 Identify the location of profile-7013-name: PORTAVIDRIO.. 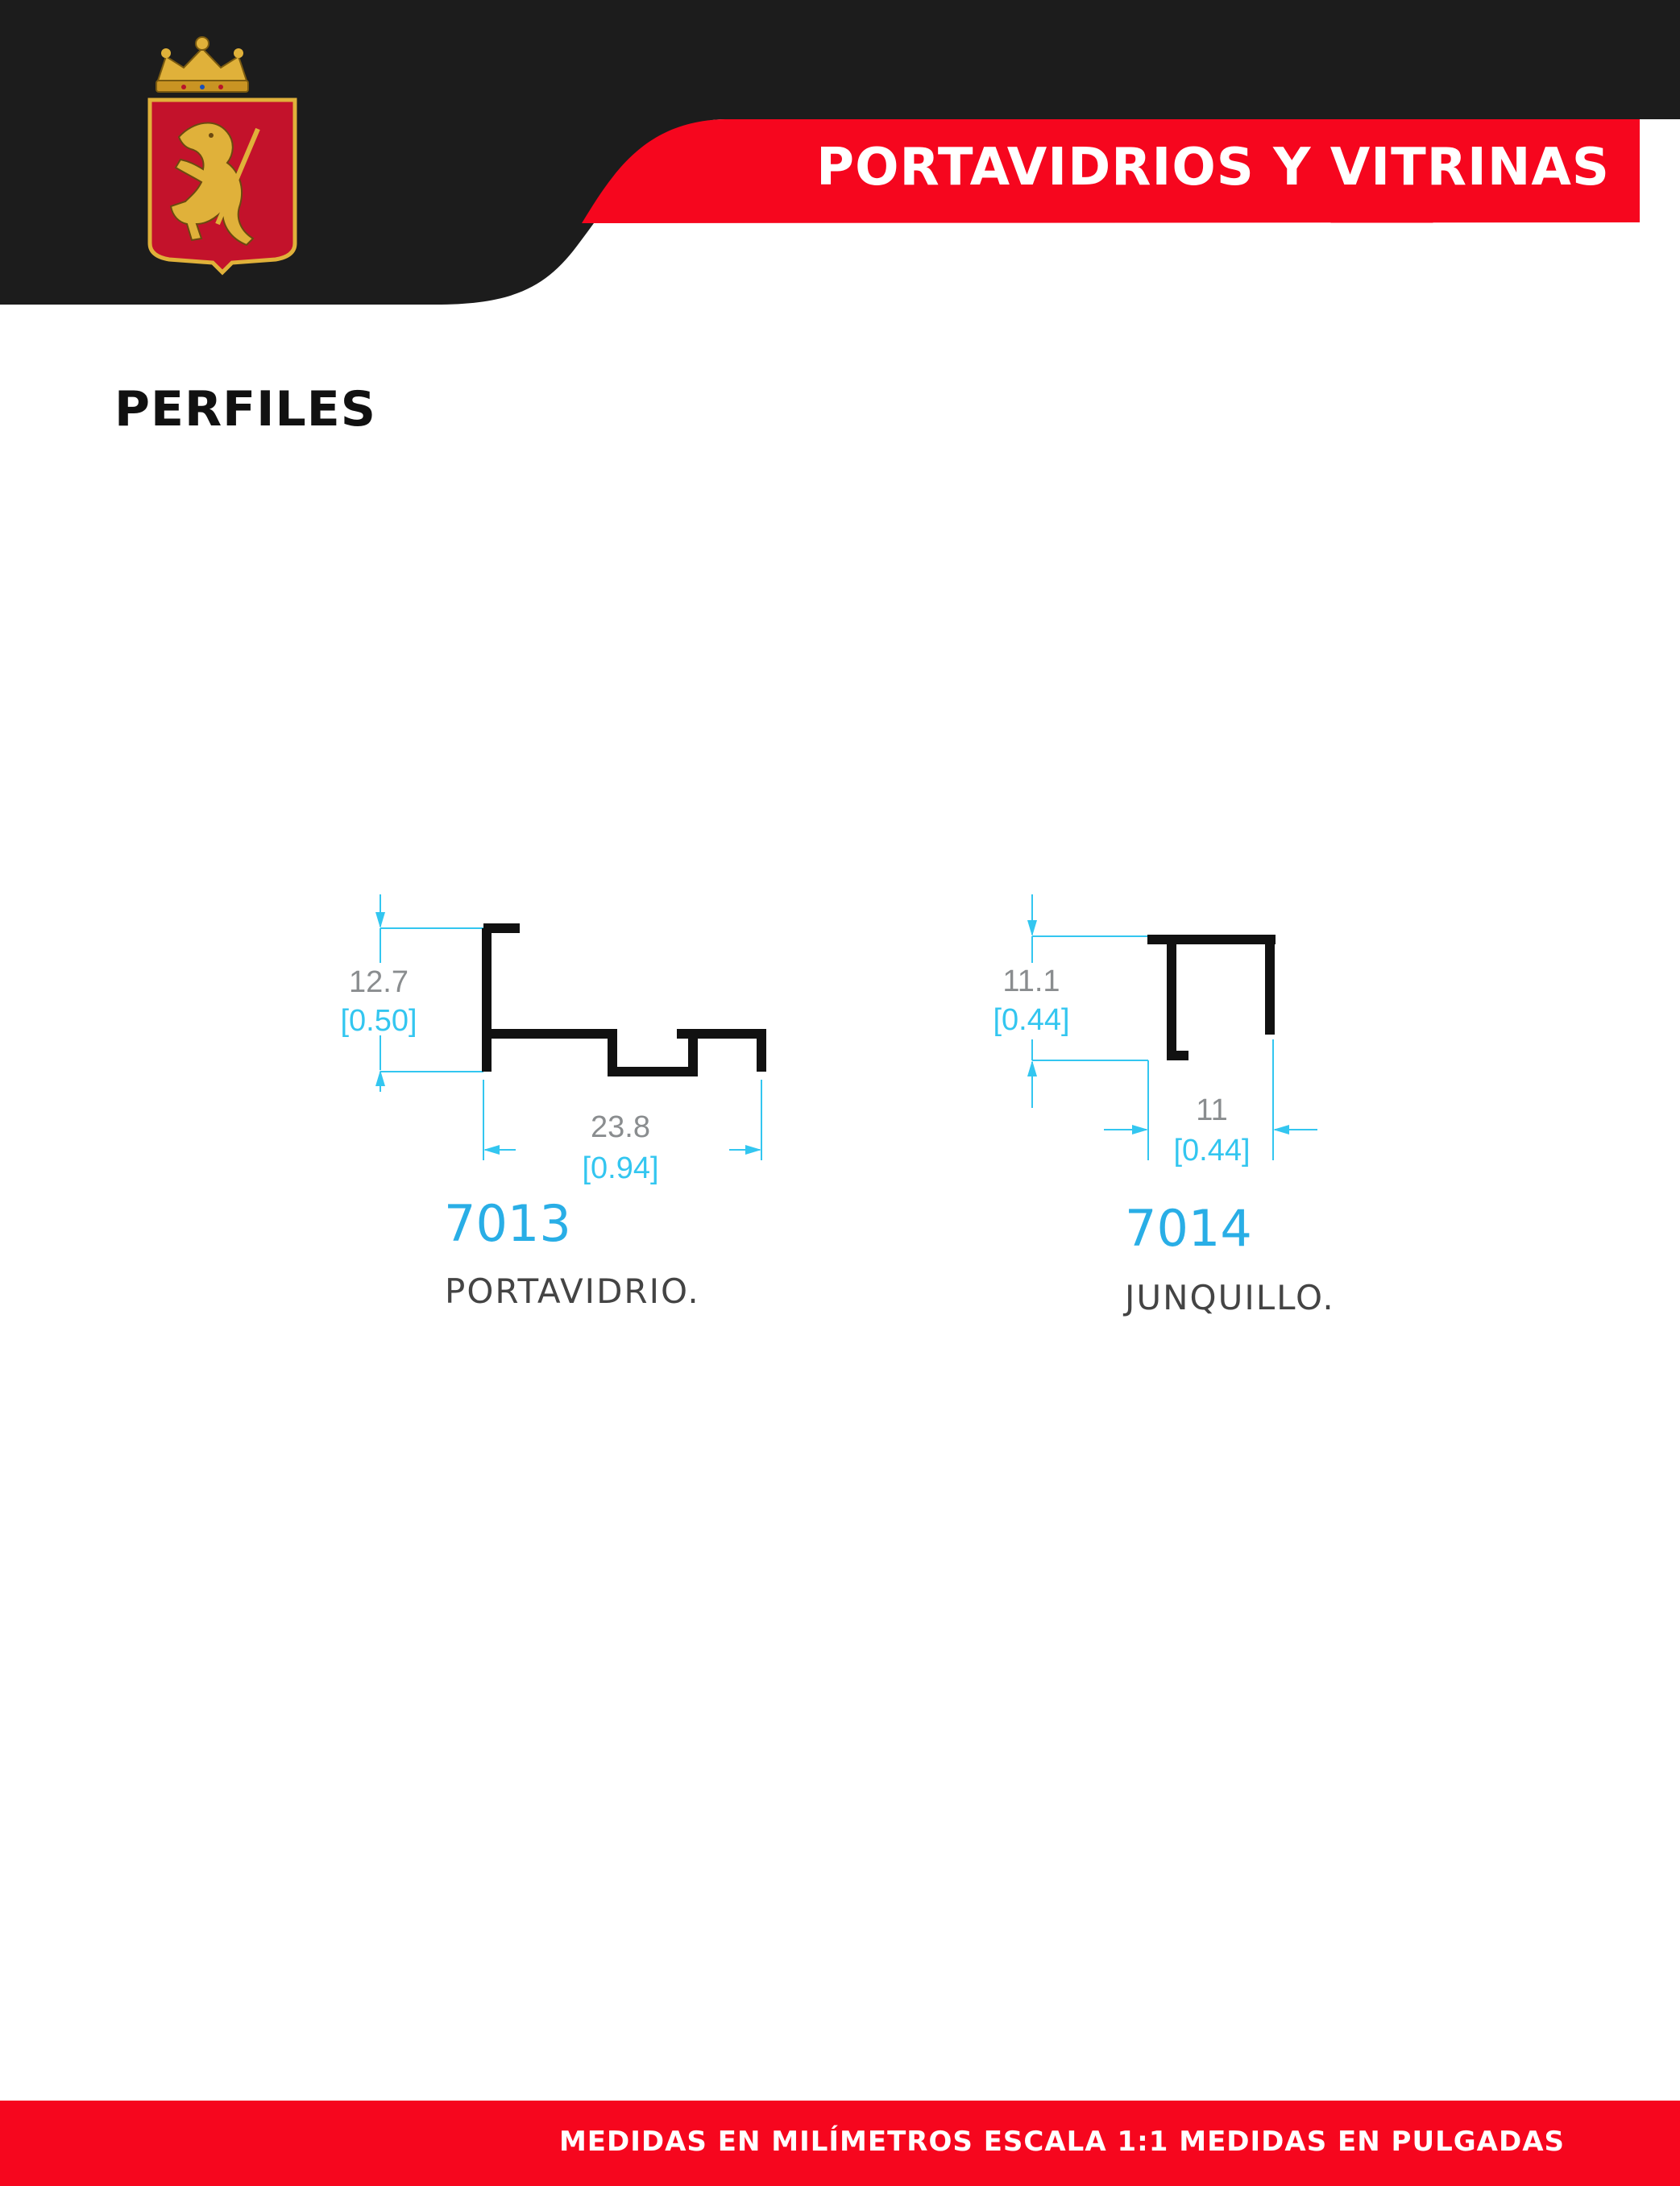
(572, 1291).